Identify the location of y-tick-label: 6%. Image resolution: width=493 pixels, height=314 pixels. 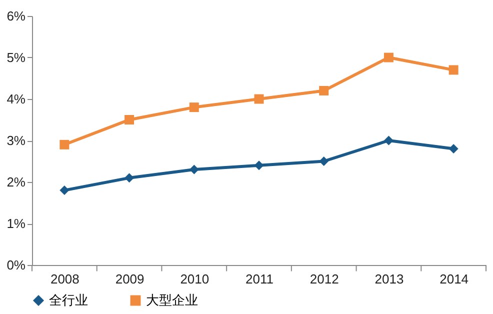
(16, 16).